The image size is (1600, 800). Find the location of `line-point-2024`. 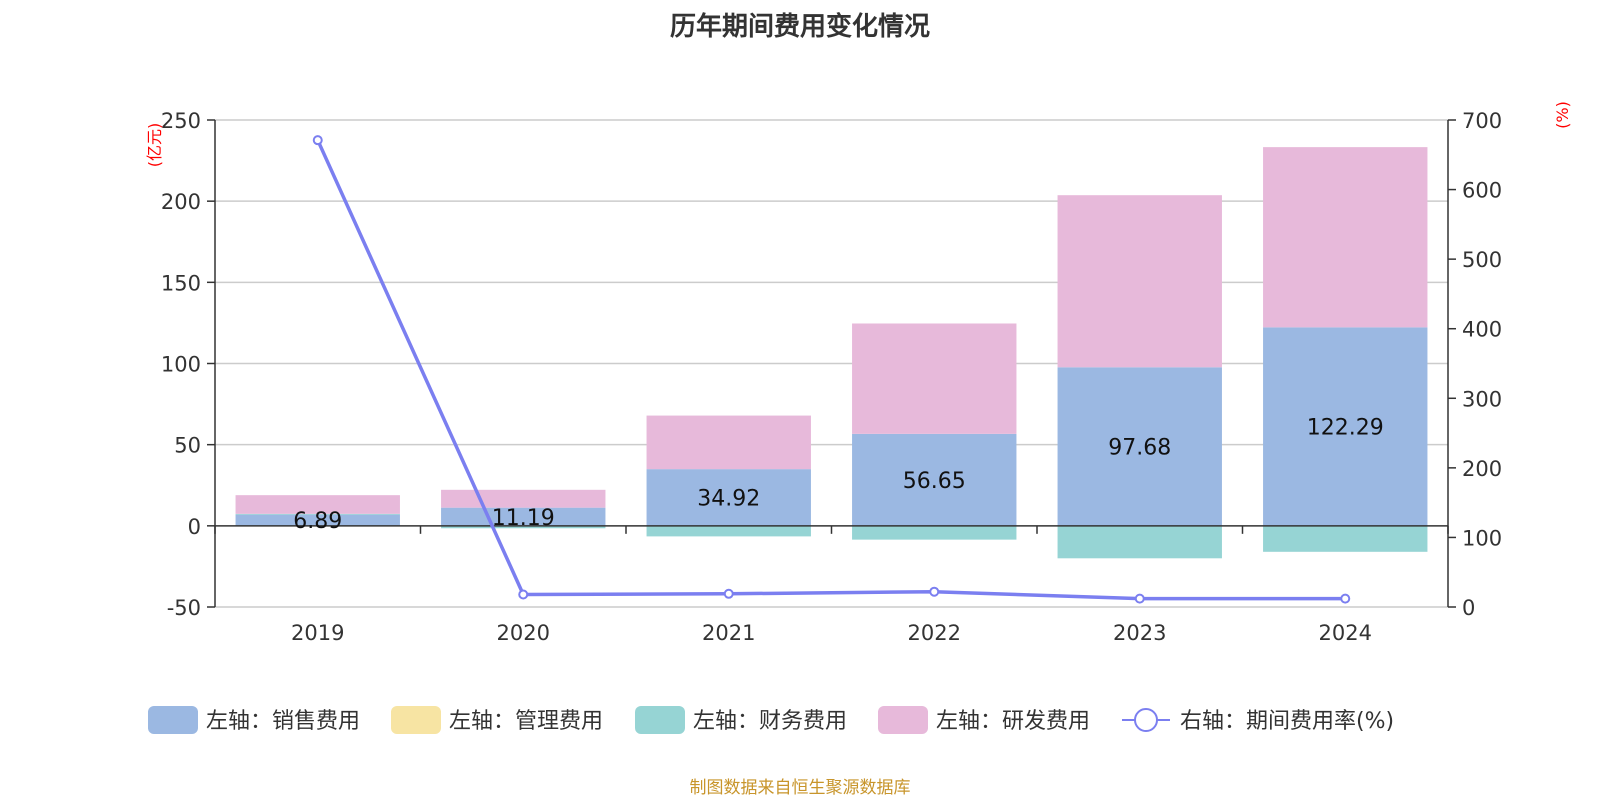

line-point-2024 is located at coordinates (1345, 598).